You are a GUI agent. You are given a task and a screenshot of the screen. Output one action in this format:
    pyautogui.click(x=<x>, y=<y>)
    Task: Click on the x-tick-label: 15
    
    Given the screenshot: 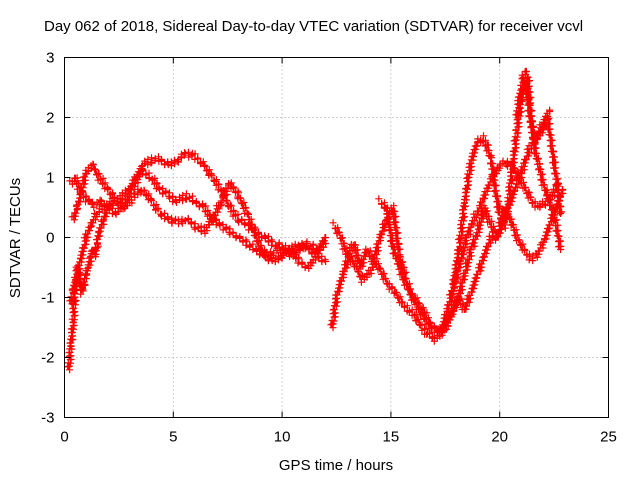 What is the action you would take?
    pyautogui.click(x=391, y=437)
    